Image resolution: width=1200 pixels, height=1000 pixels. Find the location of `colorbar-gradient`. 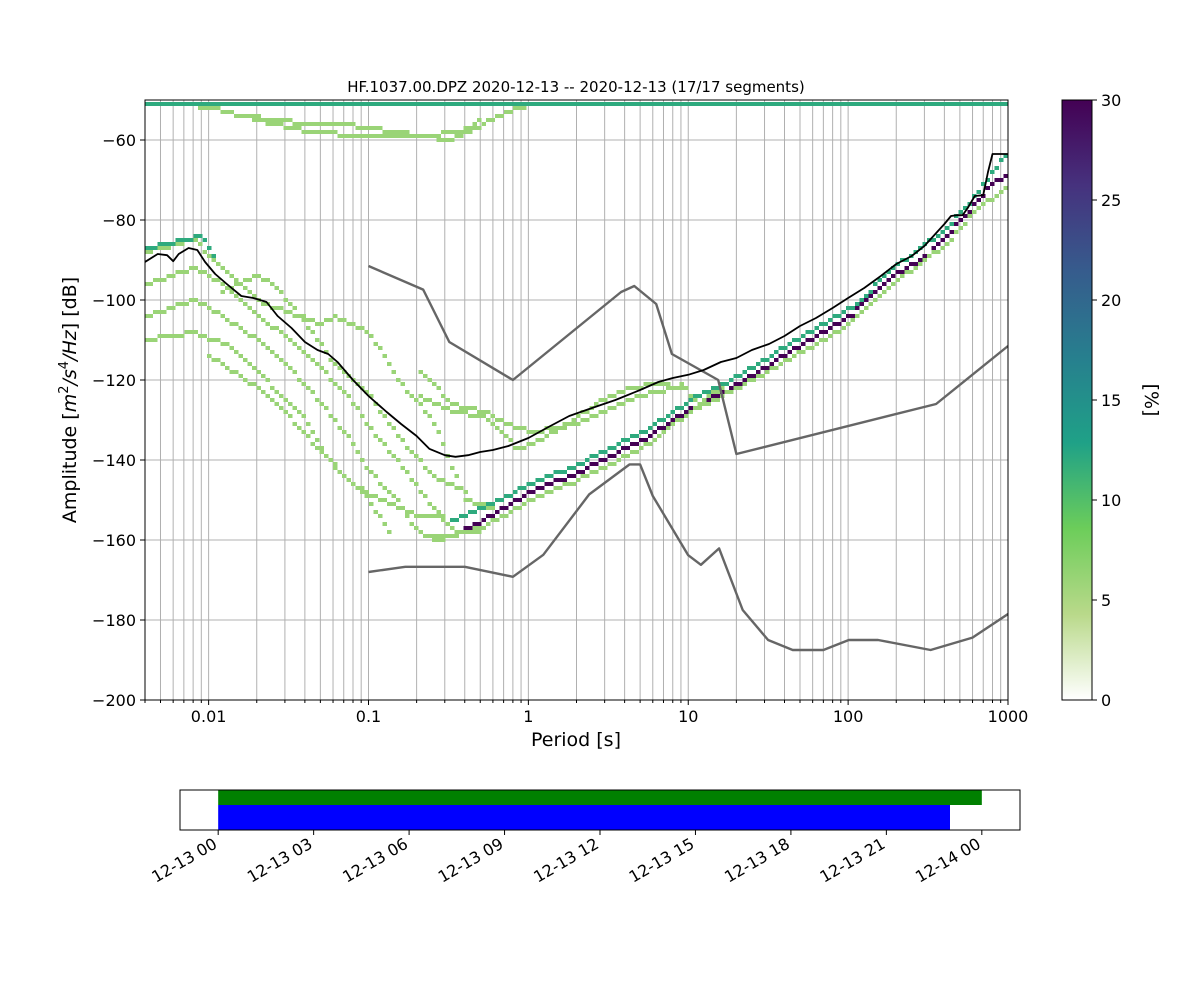

colorbar-gradient is located at coordinates (1077, 400).